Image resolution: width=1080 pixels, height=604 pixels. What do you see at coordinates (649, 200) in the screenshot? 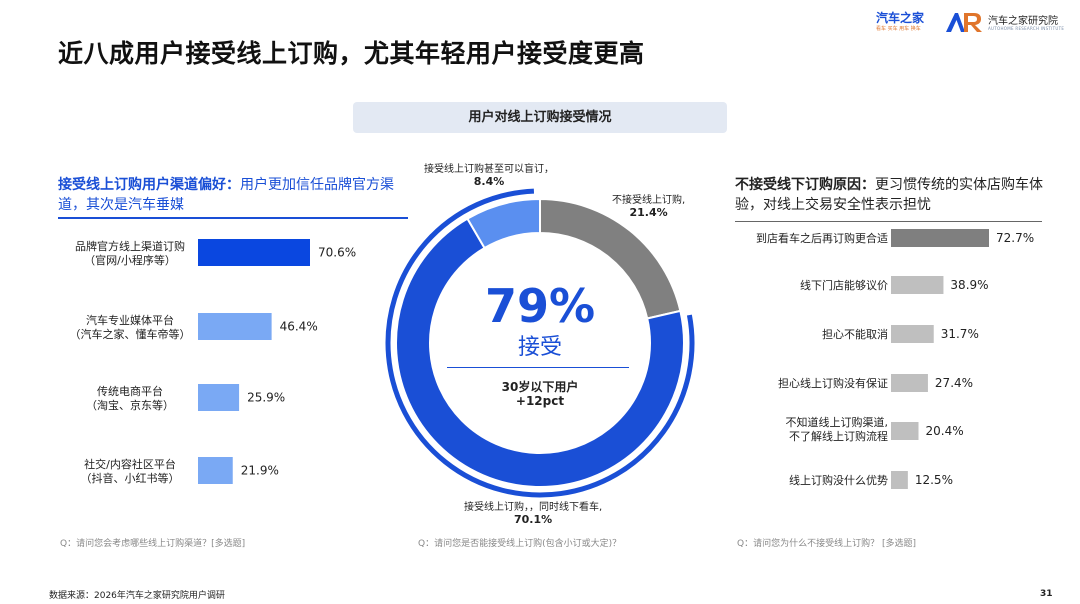
I see `donut-label-not-accept-text: 不接受线上订购,` at bounding box center [649, 200].